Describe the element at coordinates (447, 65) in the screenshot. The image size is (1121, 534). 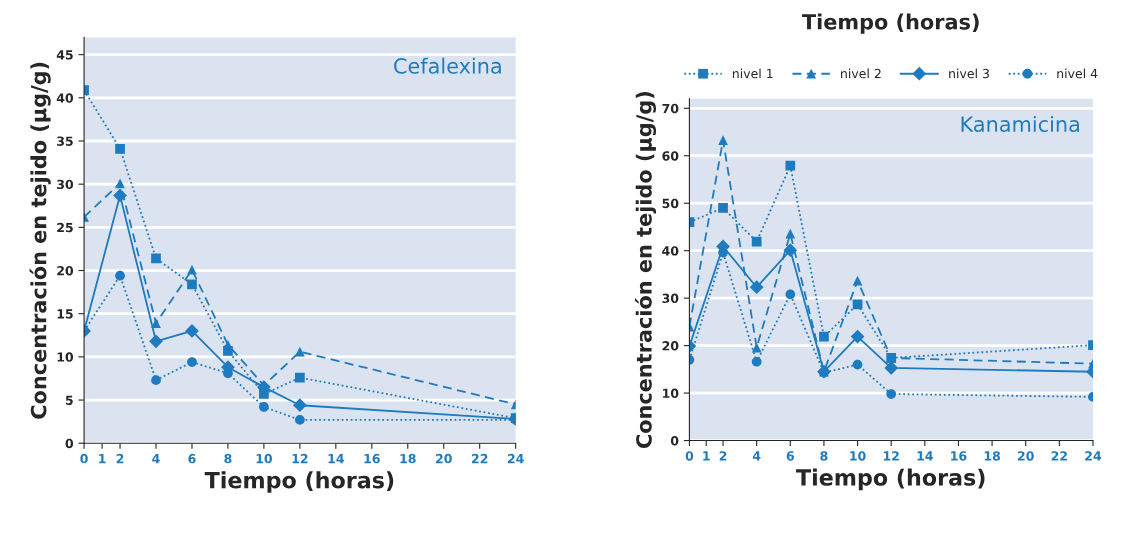
I see `annotation: Cefalexina` at that location.